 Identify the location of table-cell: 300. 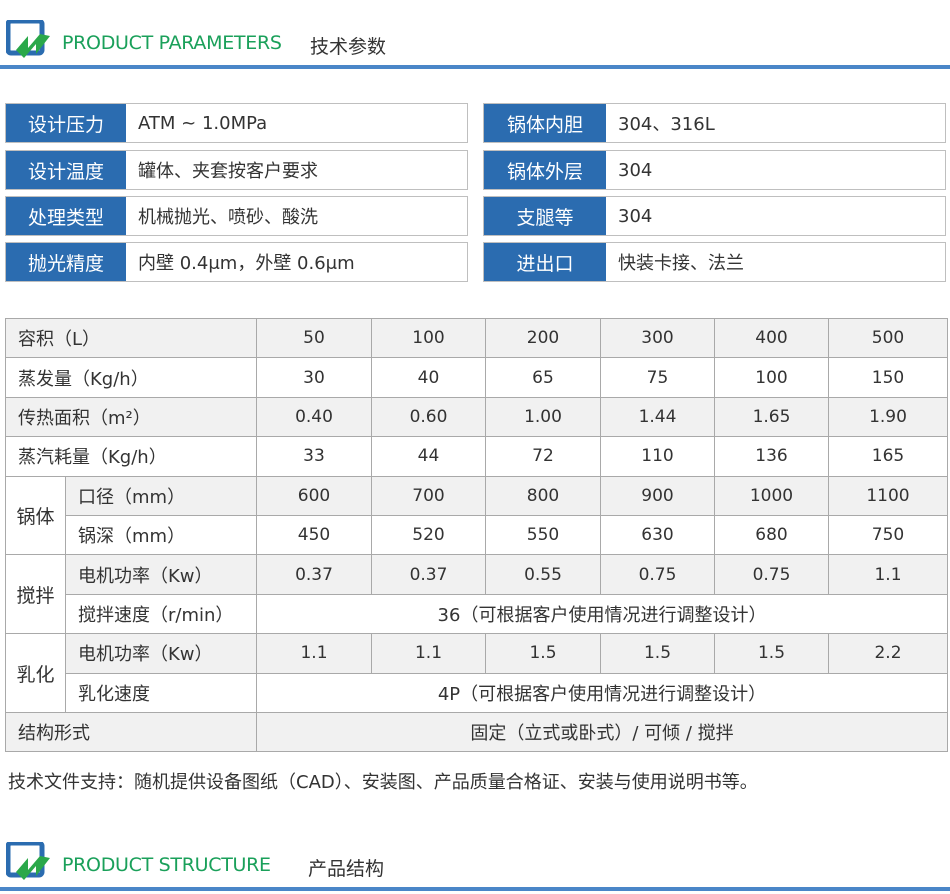
(657, 338).